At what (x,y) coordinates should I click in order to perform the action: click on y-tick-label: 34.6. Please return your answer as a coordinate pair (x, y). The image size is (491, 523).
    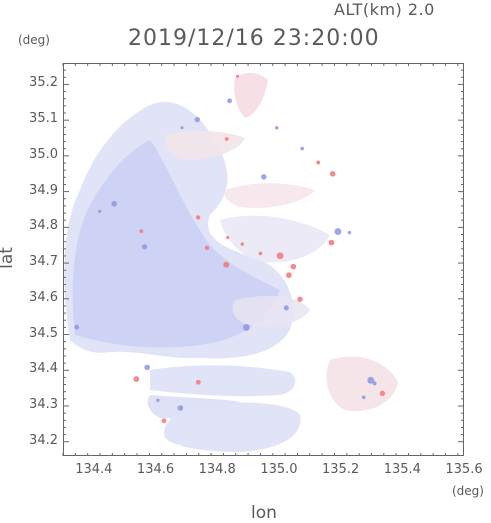
    Looking at the image, I should click on (43, 297).